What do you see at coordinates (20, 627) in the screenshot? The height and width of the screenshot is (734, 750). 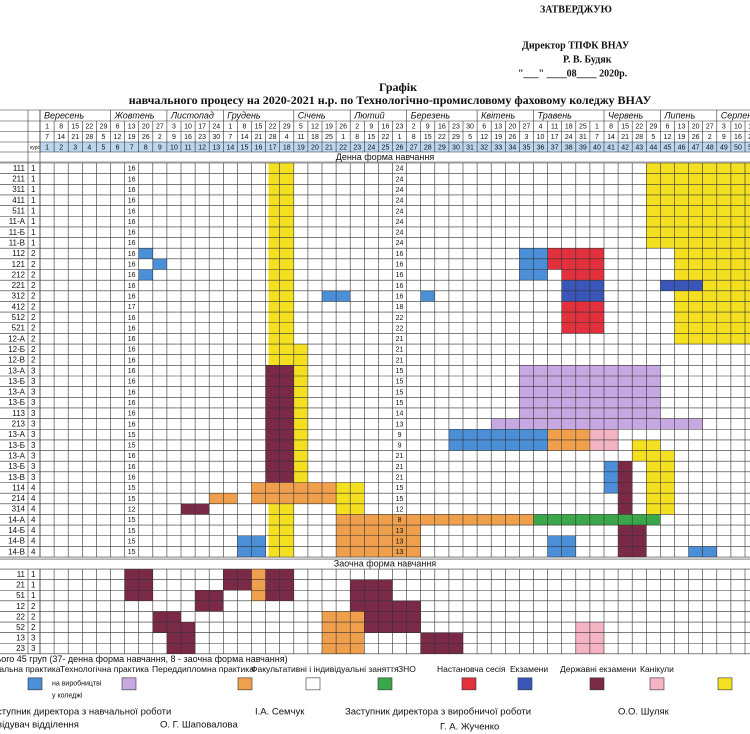 I see `group-name: 52` at bounding box center [20, 627].